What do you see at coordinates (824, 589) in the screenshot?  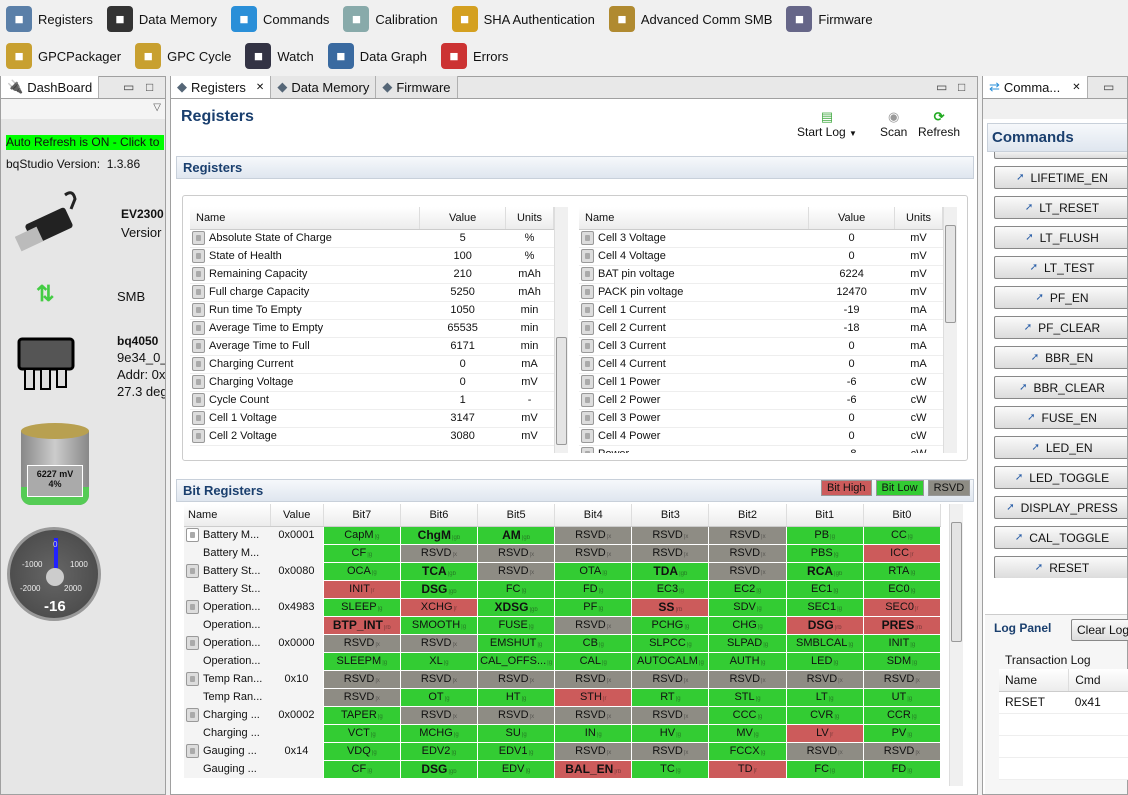 I see `bit-cell: EC1|g` at bounding box center [824, 589].